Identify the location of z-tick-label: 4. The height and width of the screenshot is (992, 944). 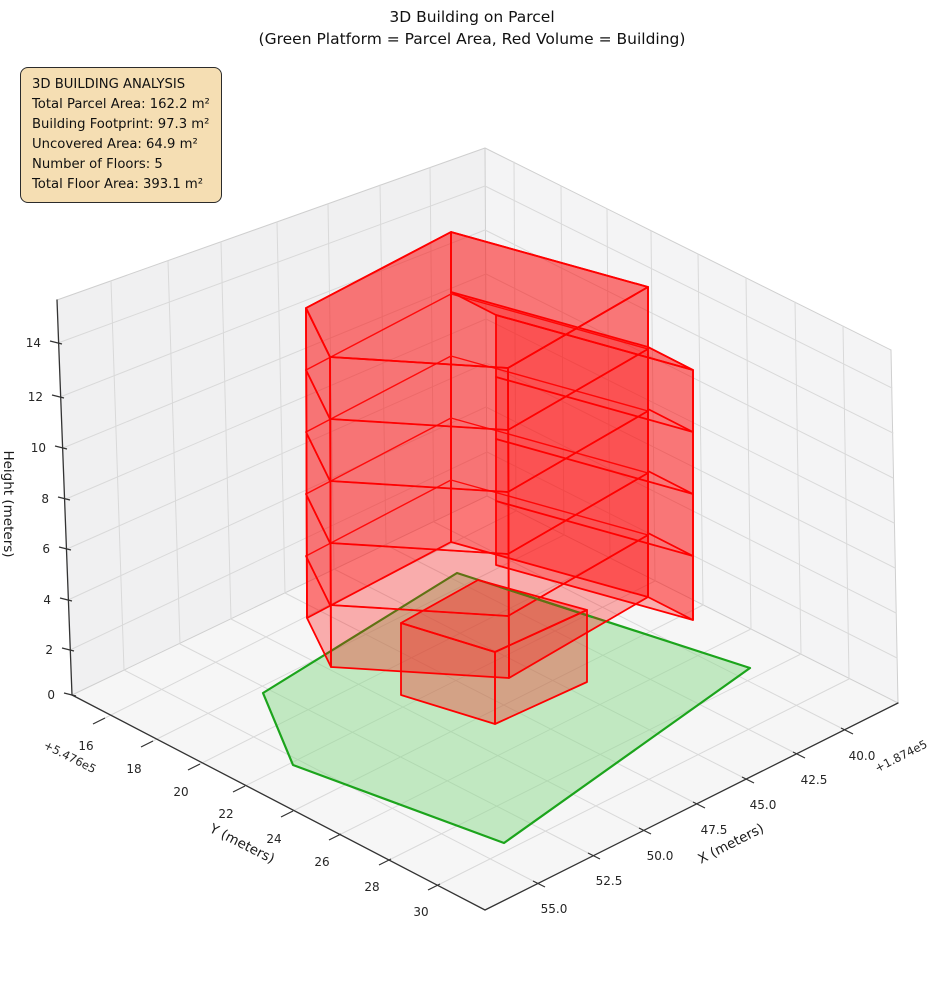
(47, 600).